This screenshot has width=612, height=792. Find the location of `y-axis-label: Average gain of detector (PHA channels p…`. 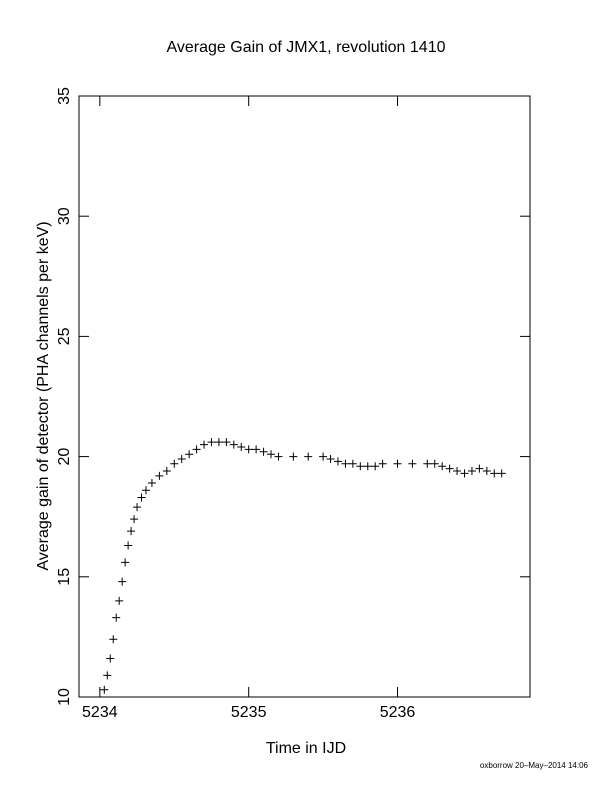

y-axis-label: Average gain of detector (PHA channels p… is located at coordinates (43, 395).